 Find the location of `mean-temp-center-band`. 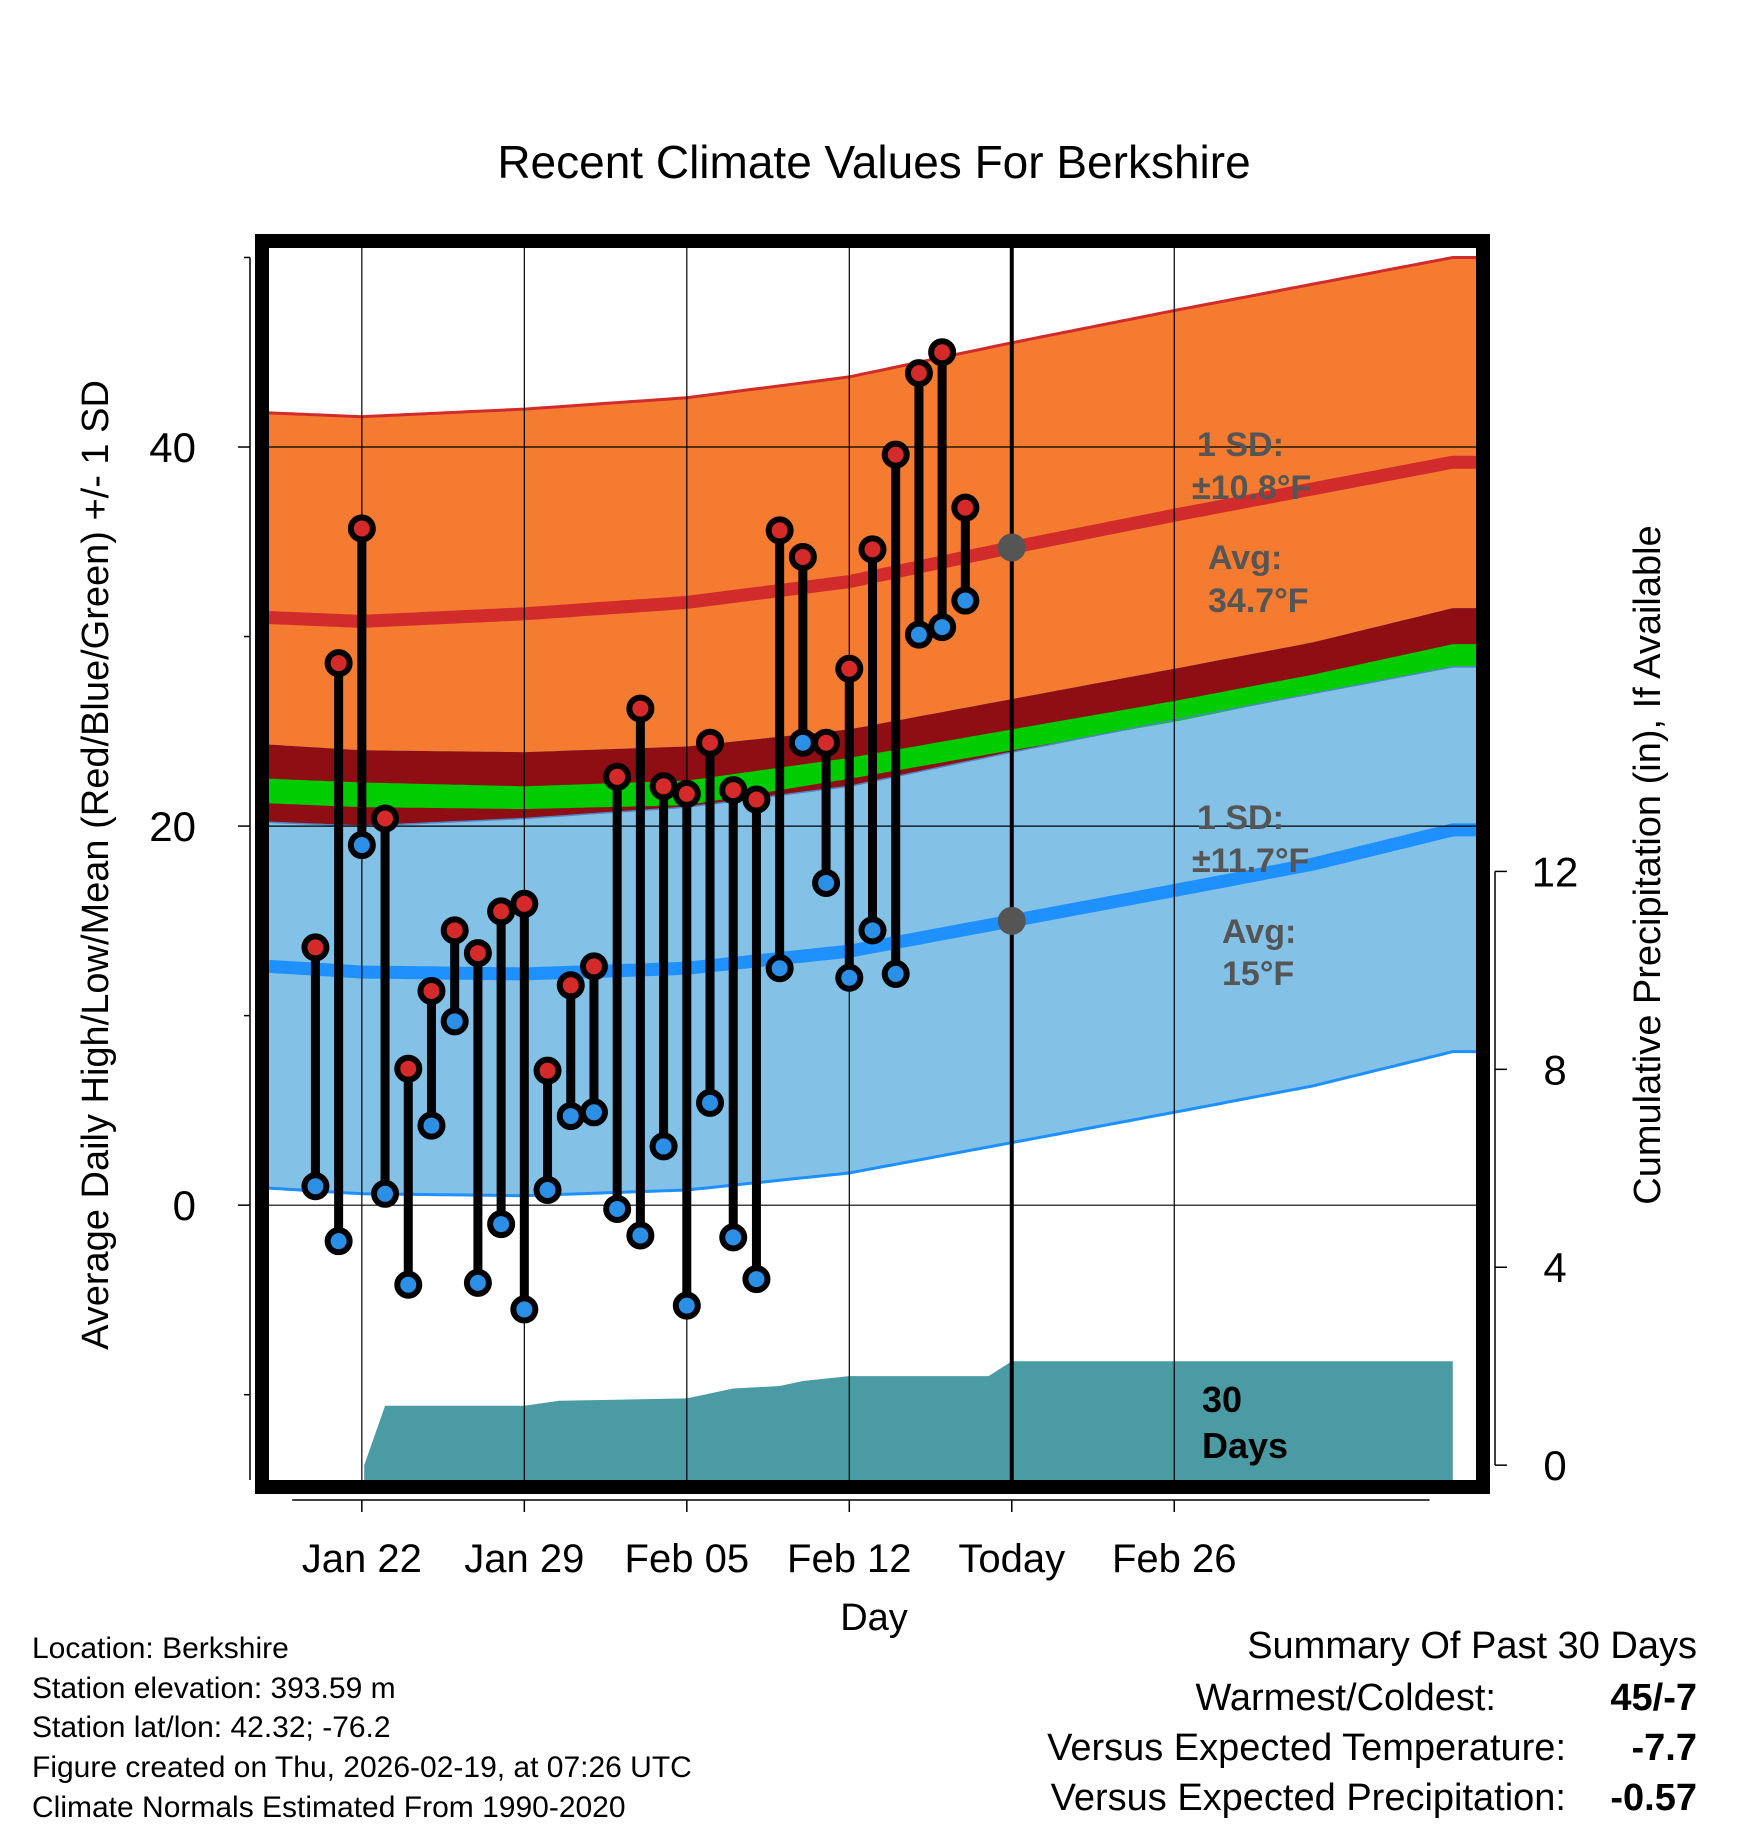

mean-temp-center-band is located at coordinates (872, 726).